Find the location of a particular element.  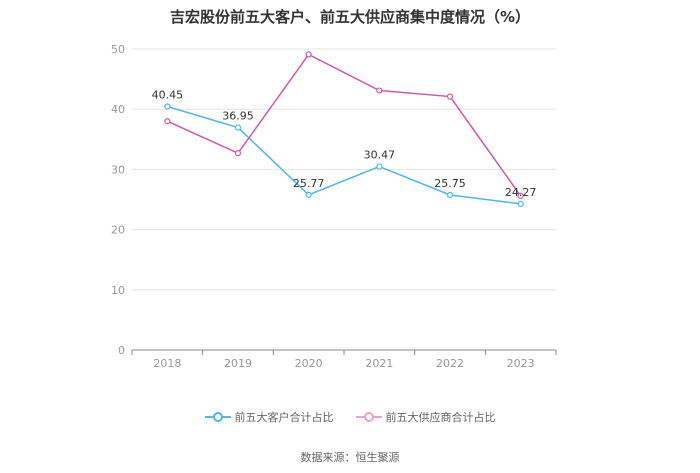

data-labels: 40.45 36.95 25.77 30.47 25.75 24.27 is located at coordinates (344, 143).